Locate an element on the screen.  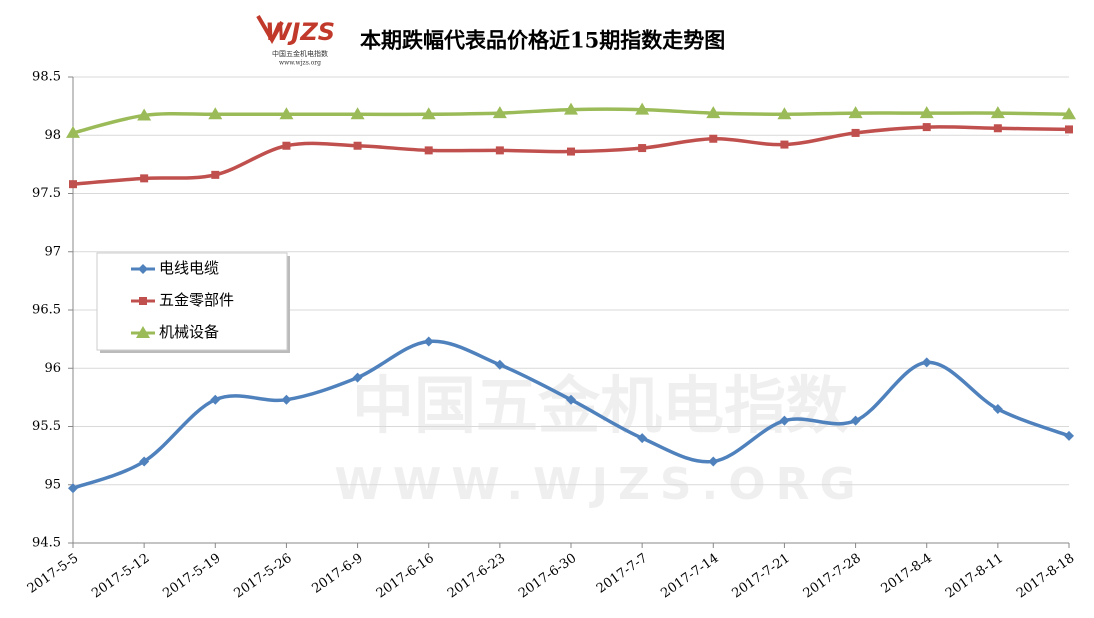
y-tick-label: 95.5 is located at coordinates (46, 426).